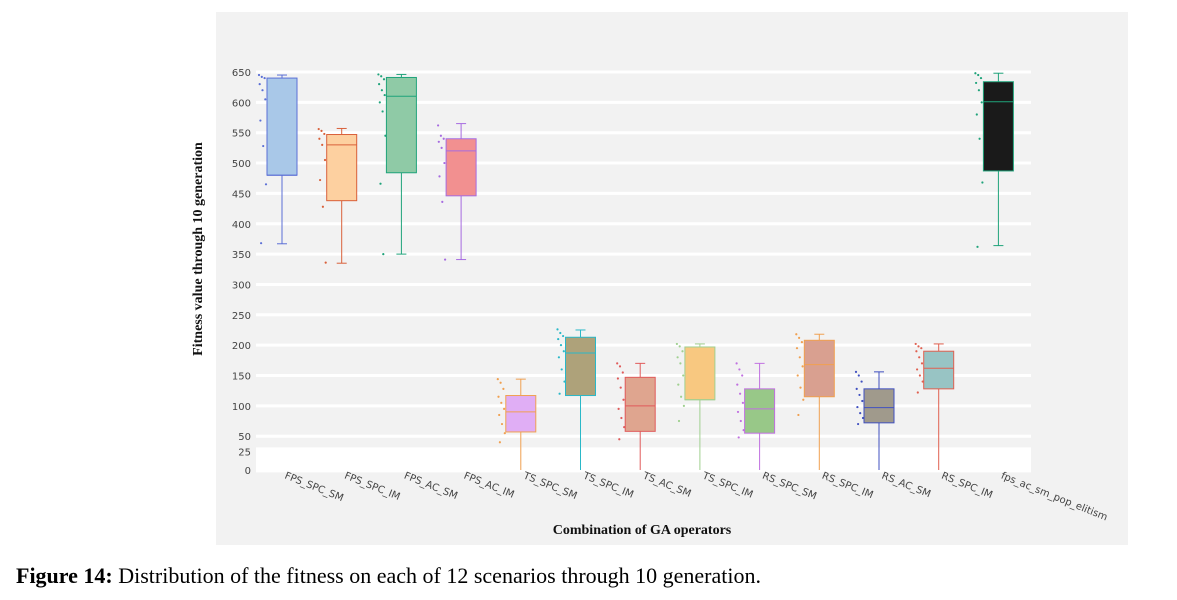  Describe the element at coordinates (241, 73) in the screenshot. I see `y-tick-label: 650` at that location.